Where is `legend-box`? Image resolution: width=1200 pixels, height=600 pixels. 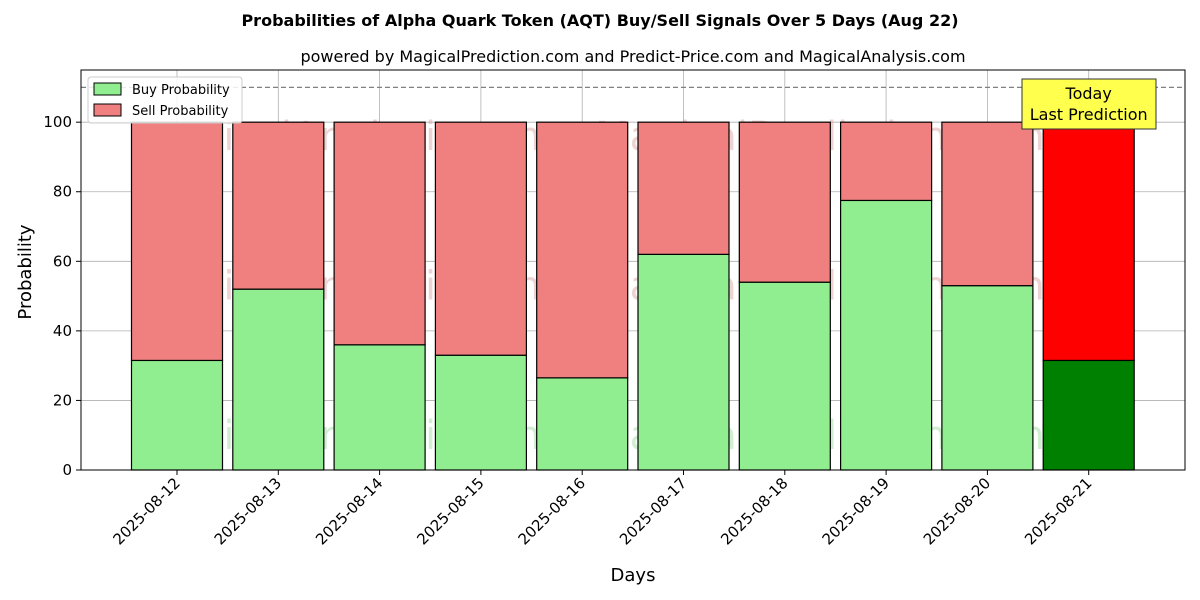 legend-box is located at coordinates (165, 100).